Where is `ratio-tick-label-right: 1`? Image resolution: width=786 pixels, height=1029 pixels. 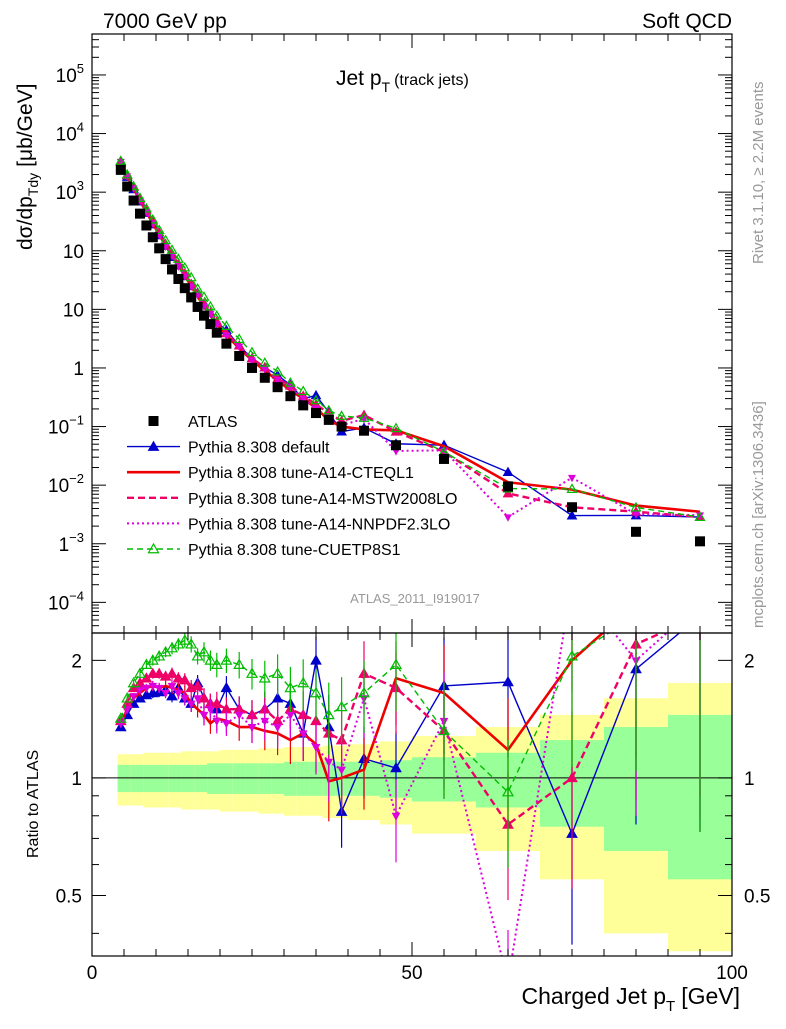
ratio-tick-label-right: 1 is located at coordinates (749, 779).